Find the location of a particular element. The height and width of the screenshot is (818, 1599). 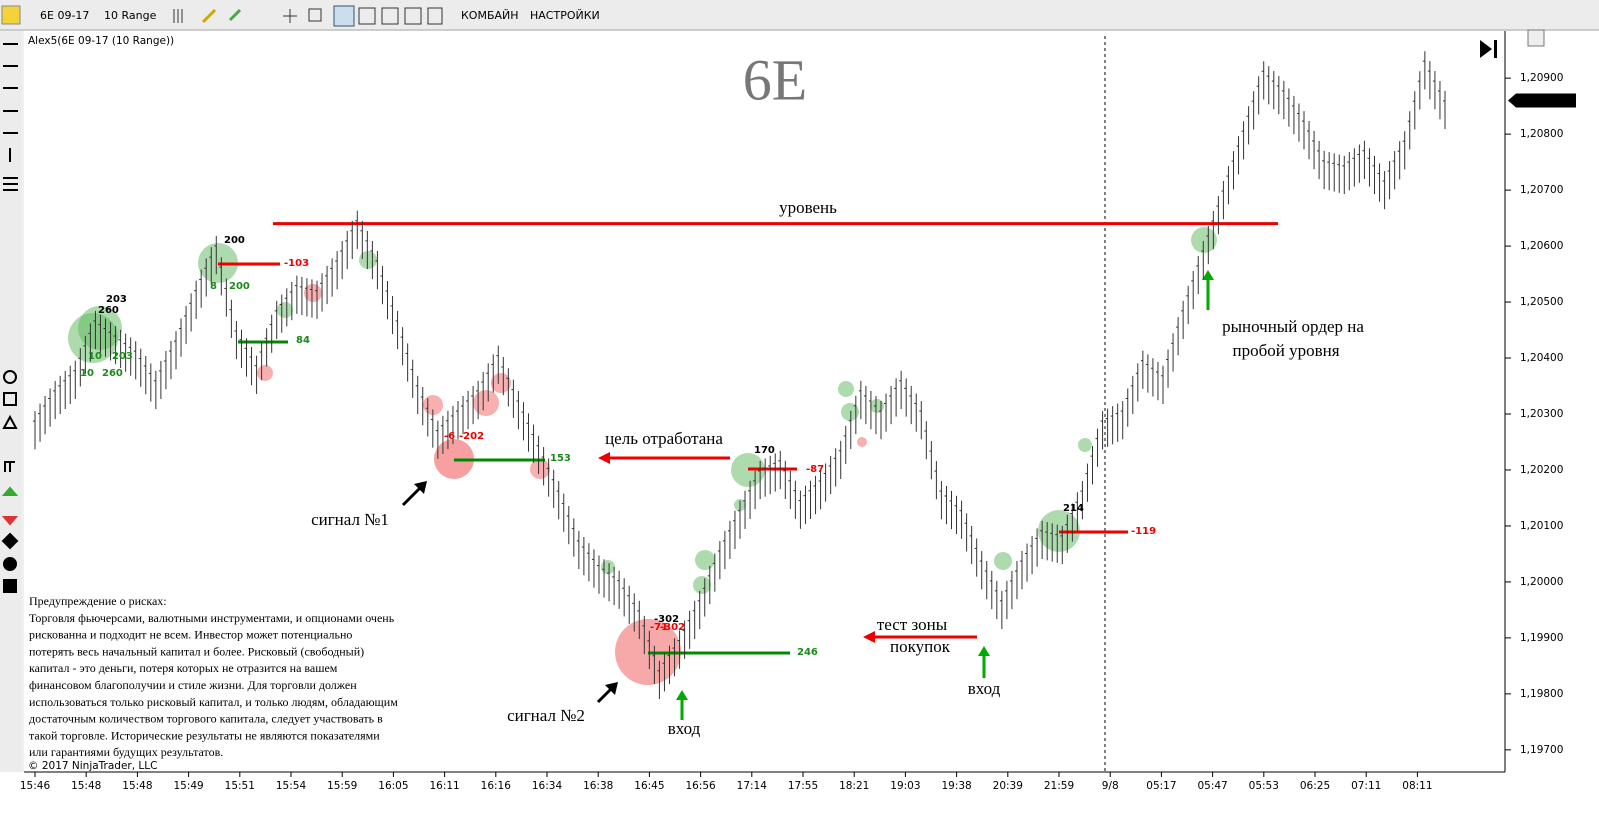

x-tick-label: 20:39 is located at coordinates (1008, 786).